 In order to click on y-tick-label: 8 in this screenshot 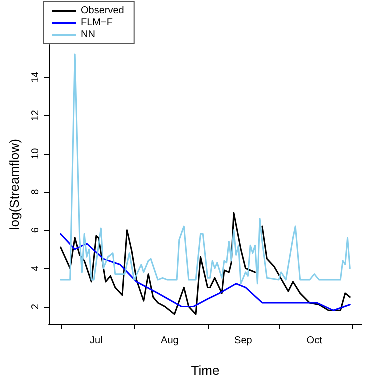, I will do `click(36, 191)`.